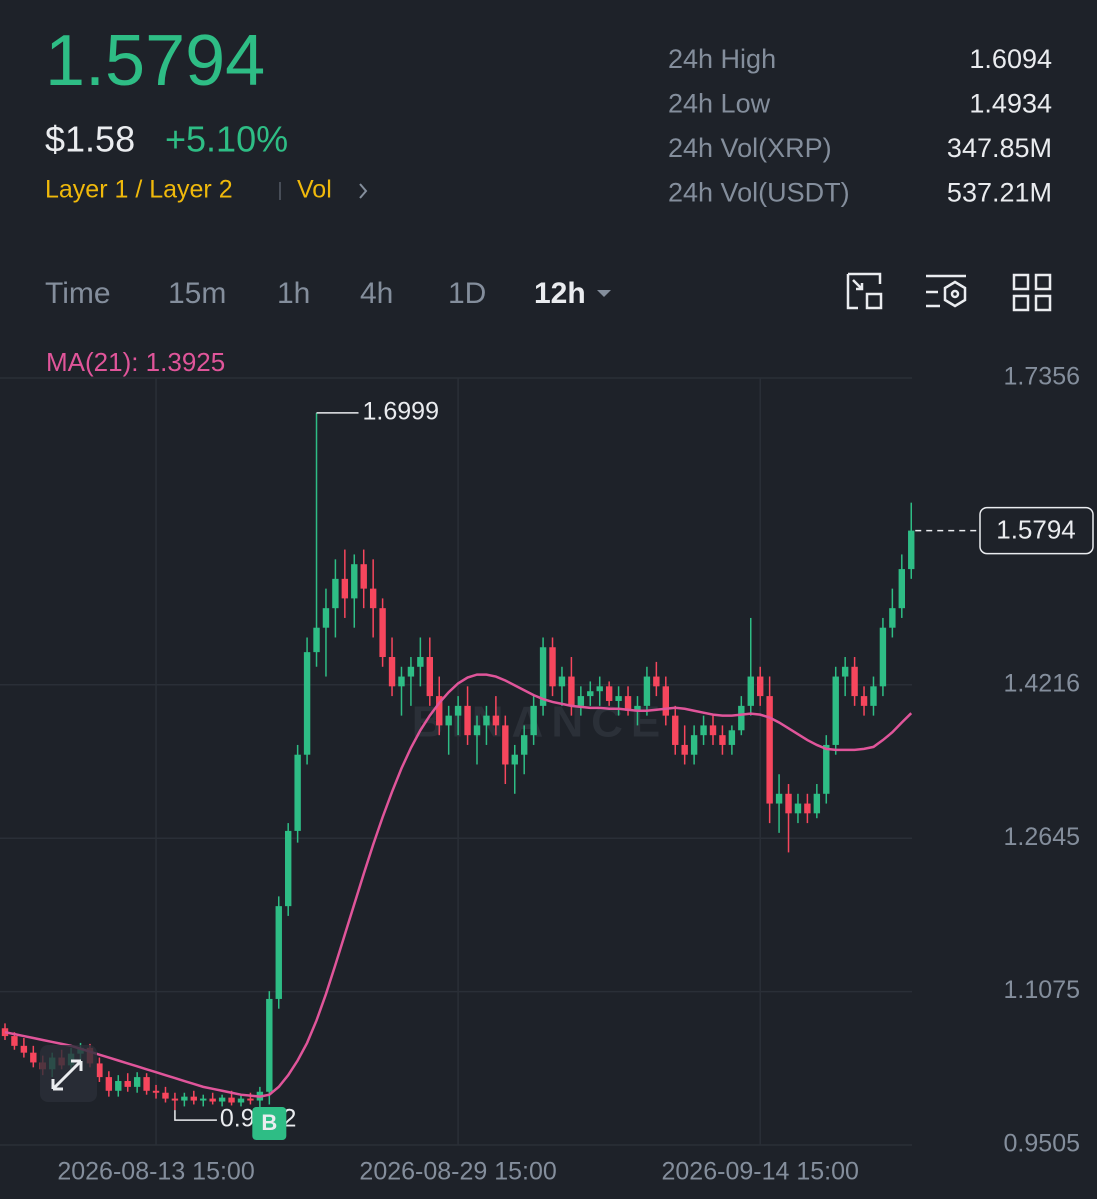  What do you see at coordinates (328, 293) in the screenshot?
I see `tabs: Time 15m 1h 4h 1D 12h` at bounding box center [328, 293].